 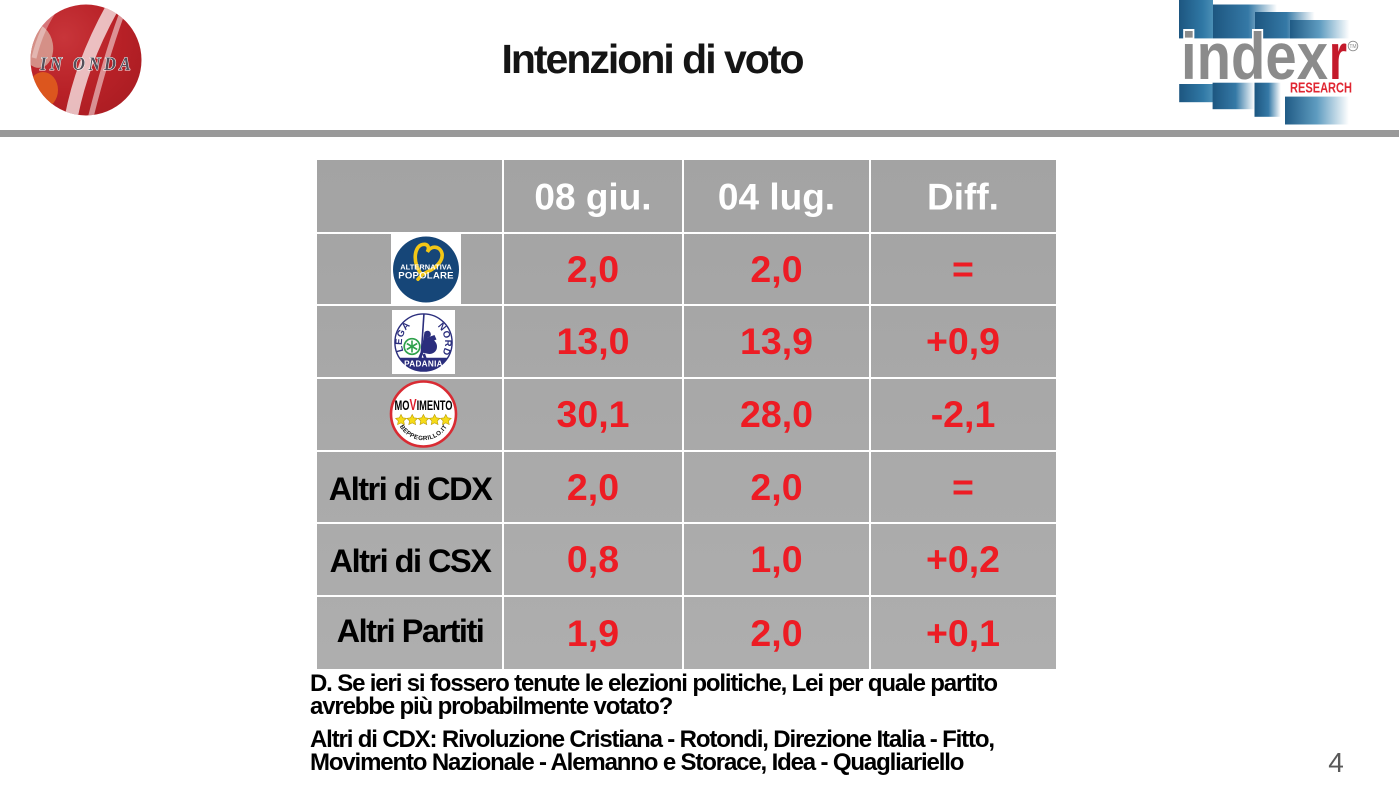 I want to click on svg-text: index, so click(x=1254, y=56).